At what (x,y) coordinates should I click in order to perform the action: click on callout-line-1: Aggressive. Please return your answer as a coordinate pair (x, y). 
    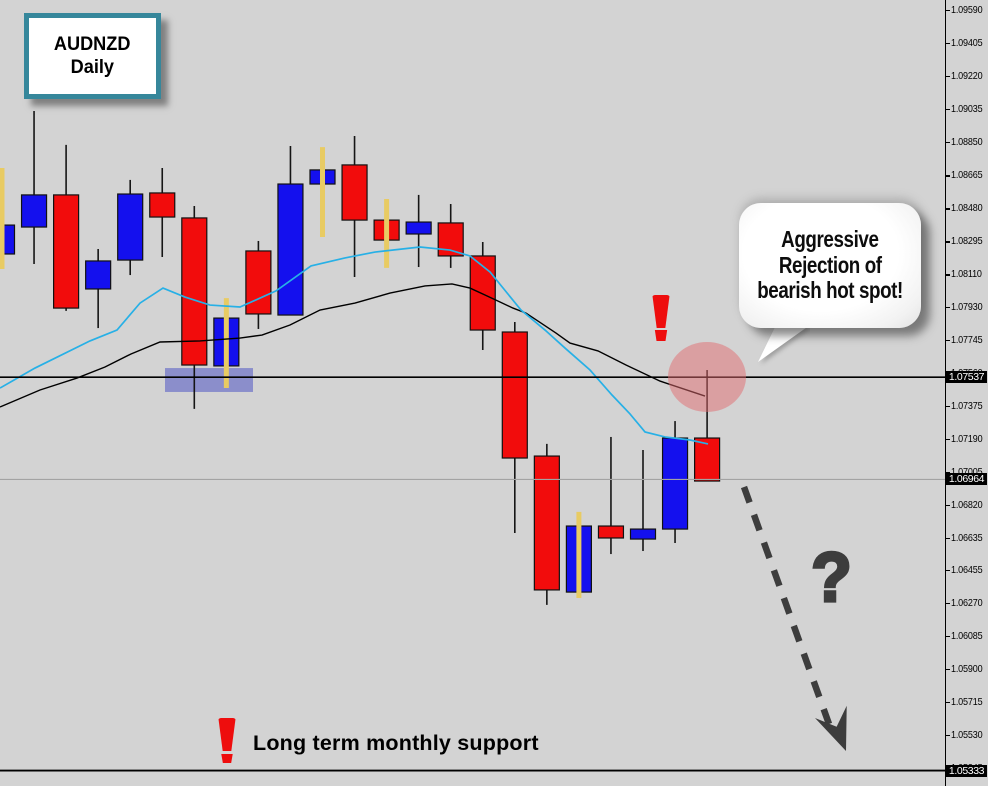
    Looking at the image, I should click on (830, 239).